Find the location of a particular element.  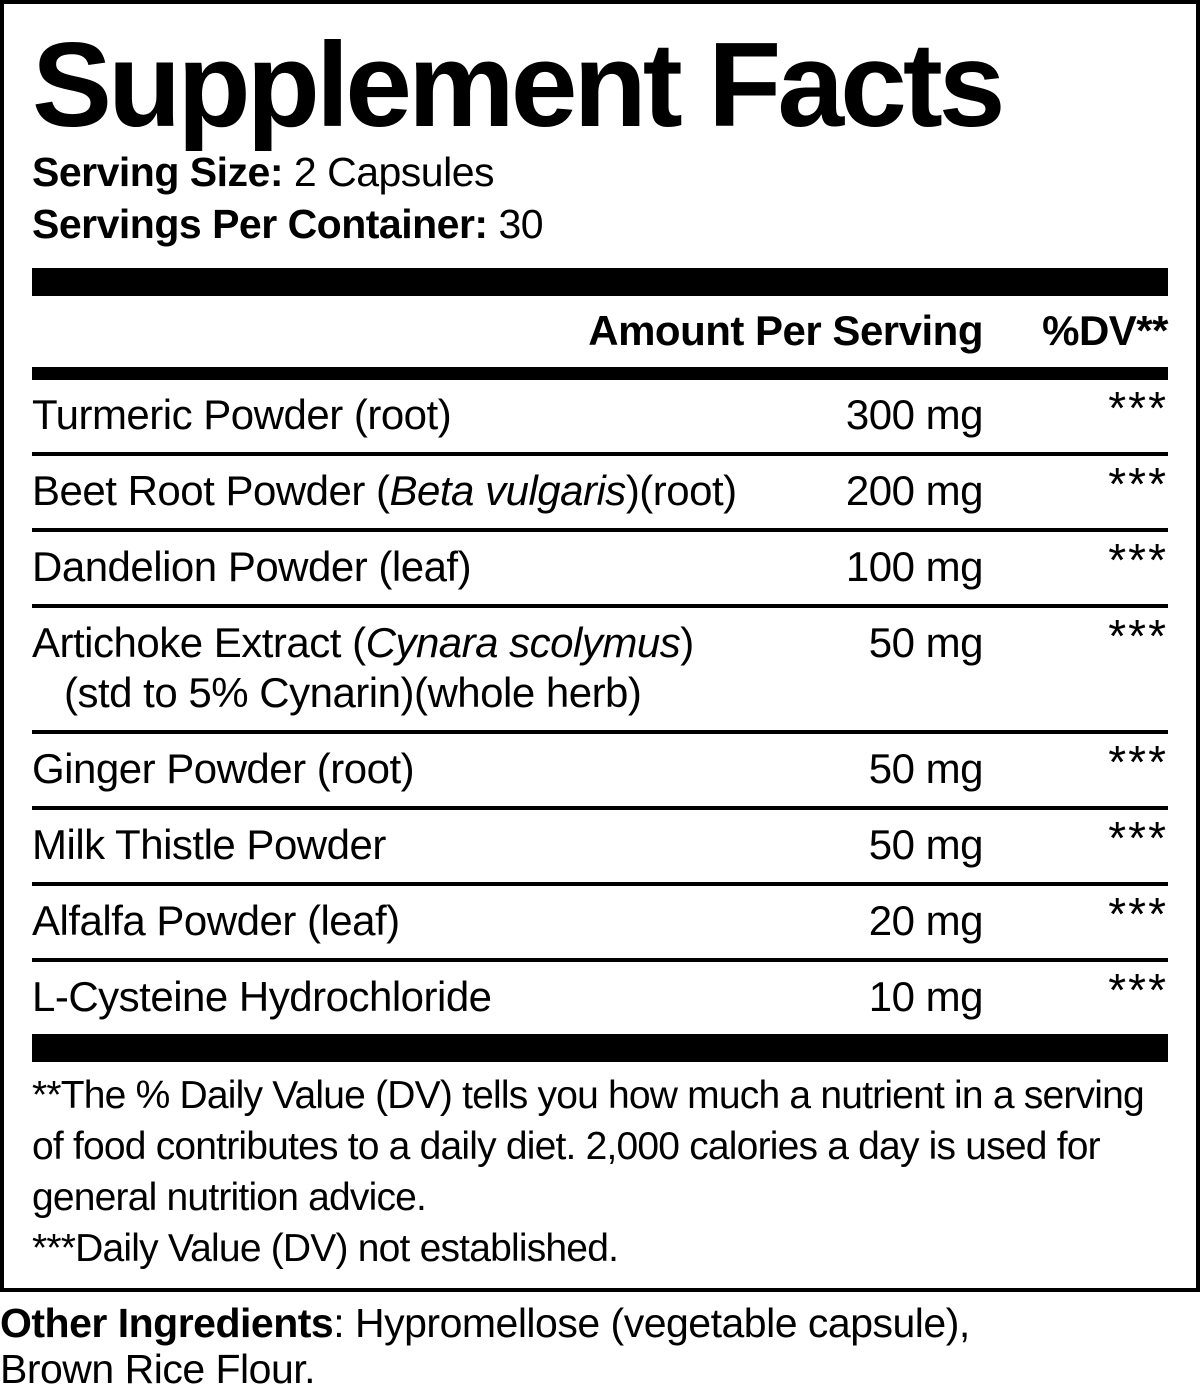

ingredient-row-ginger: Ginger Powder (root) 50 mg *** is located at coordinates (600, 772).